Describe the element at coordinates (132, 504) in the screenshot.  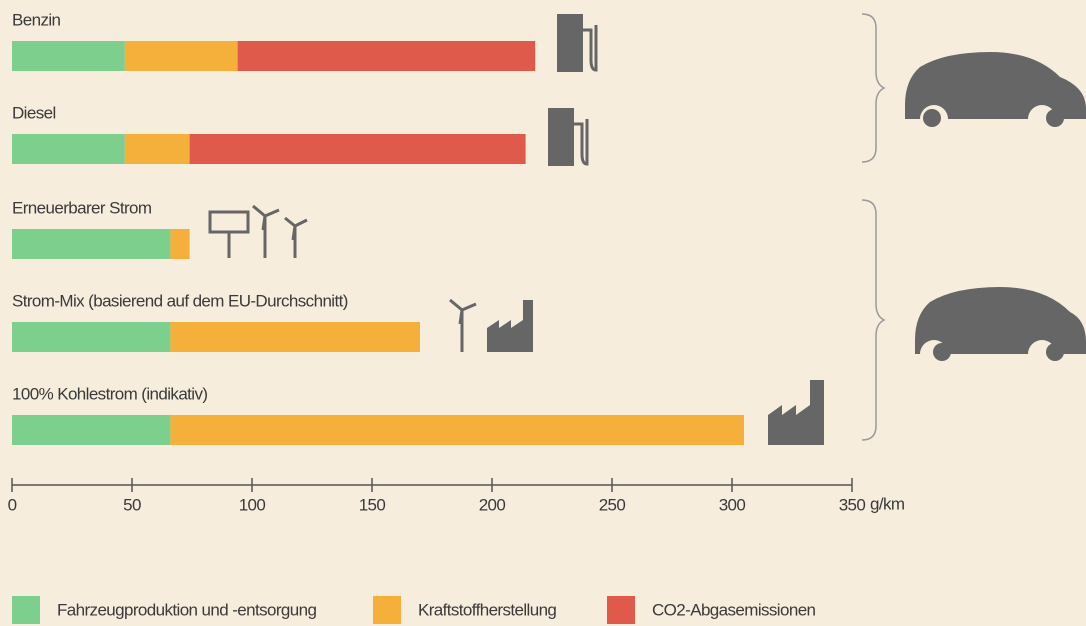
I see `x-tick-label: 50` at that location.